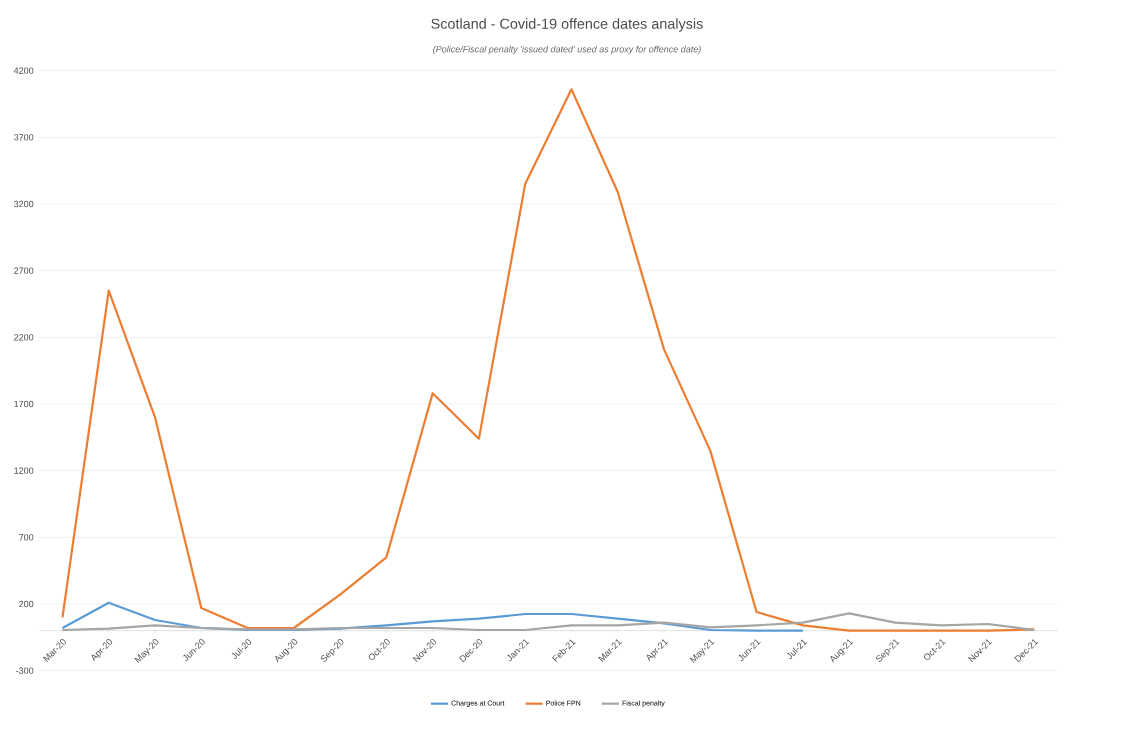 The image size is (1135, 740). I want to click on y-tick-label: 200, so click(26, 604).